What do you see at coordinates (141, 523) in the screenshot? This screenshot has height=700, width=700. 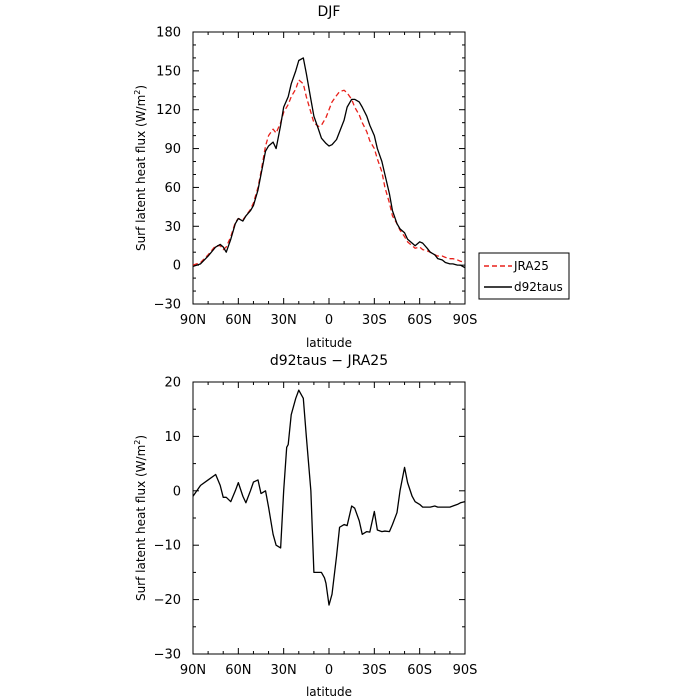 I see `bottom-y-axis-label-main: Surf latent heat flux (W/m` at bounding box center [141, 523].